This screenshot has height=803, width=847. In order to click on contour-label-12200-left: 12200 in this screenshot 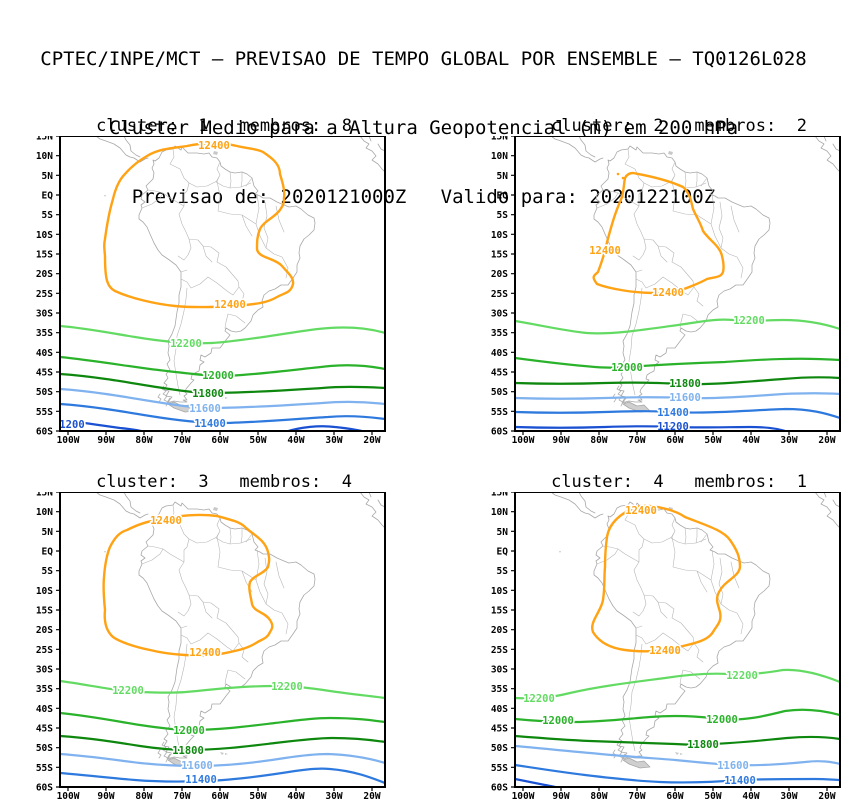, I will do `click(539, 699)`.